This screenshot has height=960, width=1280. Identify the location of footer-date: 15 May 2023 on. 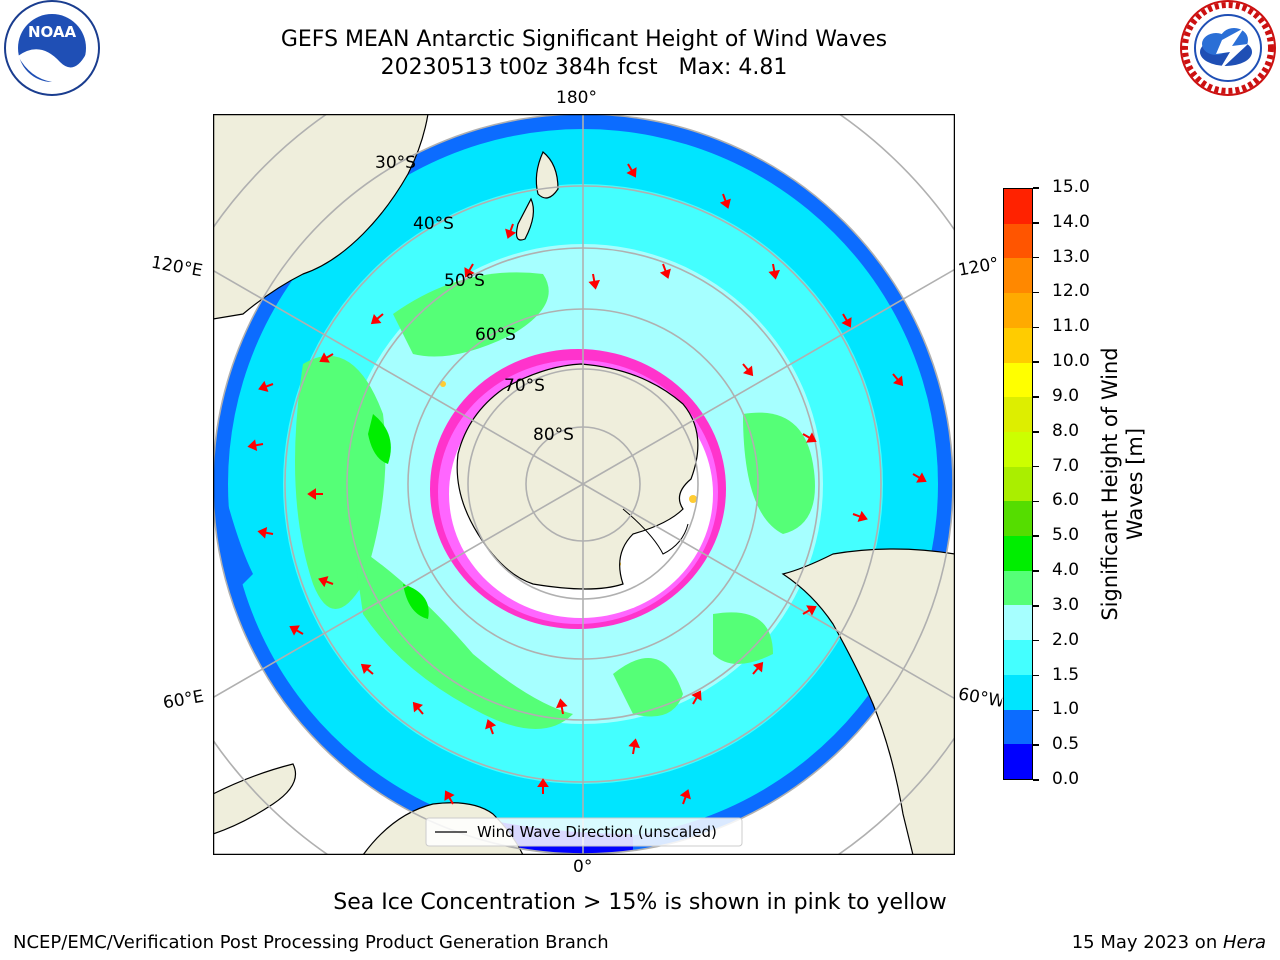
(1147, 942).